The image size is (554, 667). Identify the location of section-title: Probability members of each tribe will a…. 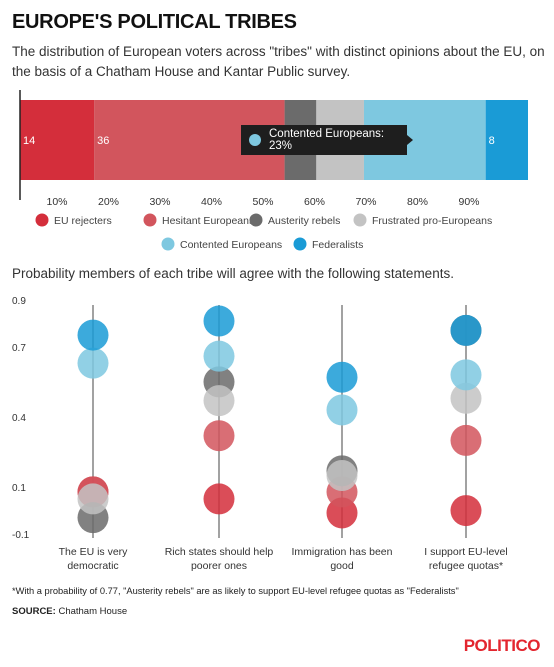
(233, 273).